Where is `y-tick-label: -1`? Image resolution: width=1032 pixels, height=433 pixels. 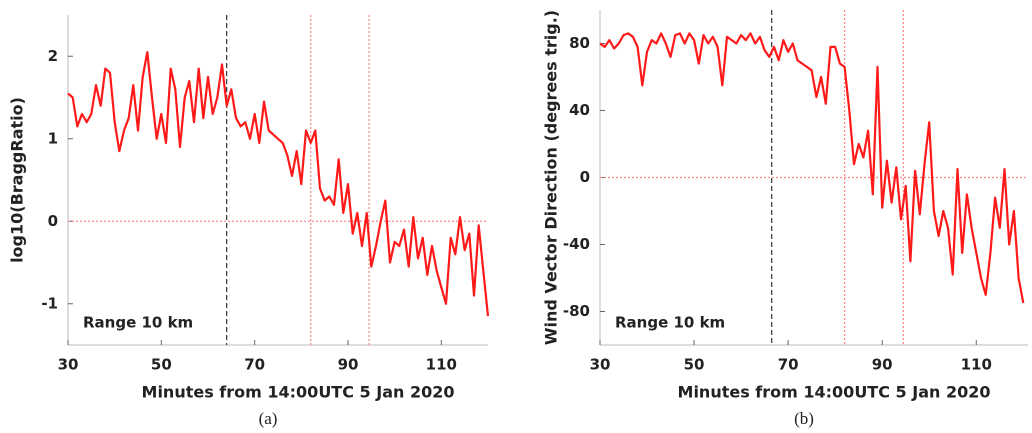
y-tick-label: -1 is located at coordinates (49, 303).